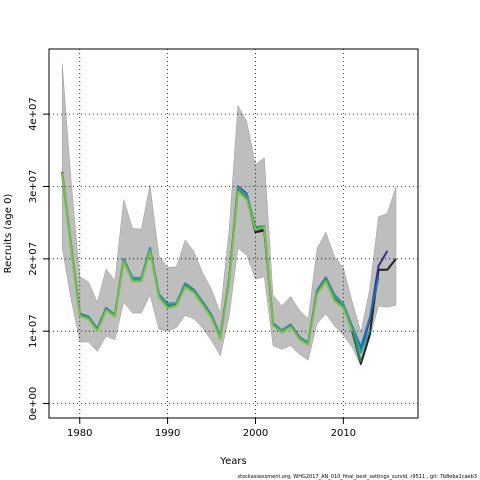  I want to click on y-tick-label: 4e+07, so click(33, 114).